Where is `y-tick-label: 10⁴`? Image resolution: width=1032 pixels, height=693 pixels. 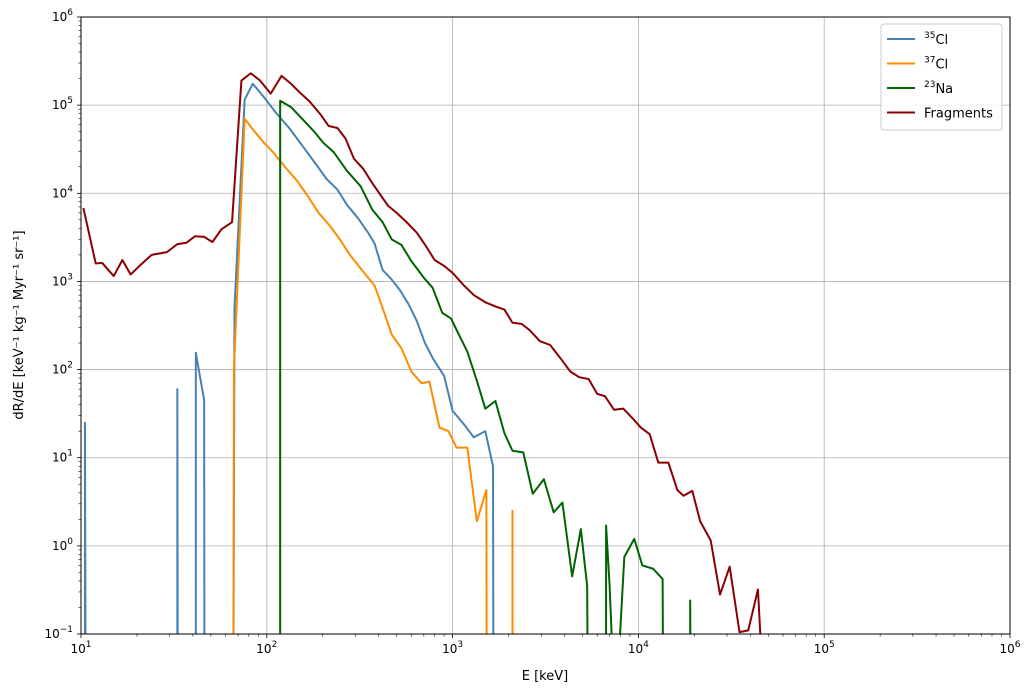 y-tick-label: 10⁴ is located at coordinates (62, 192).